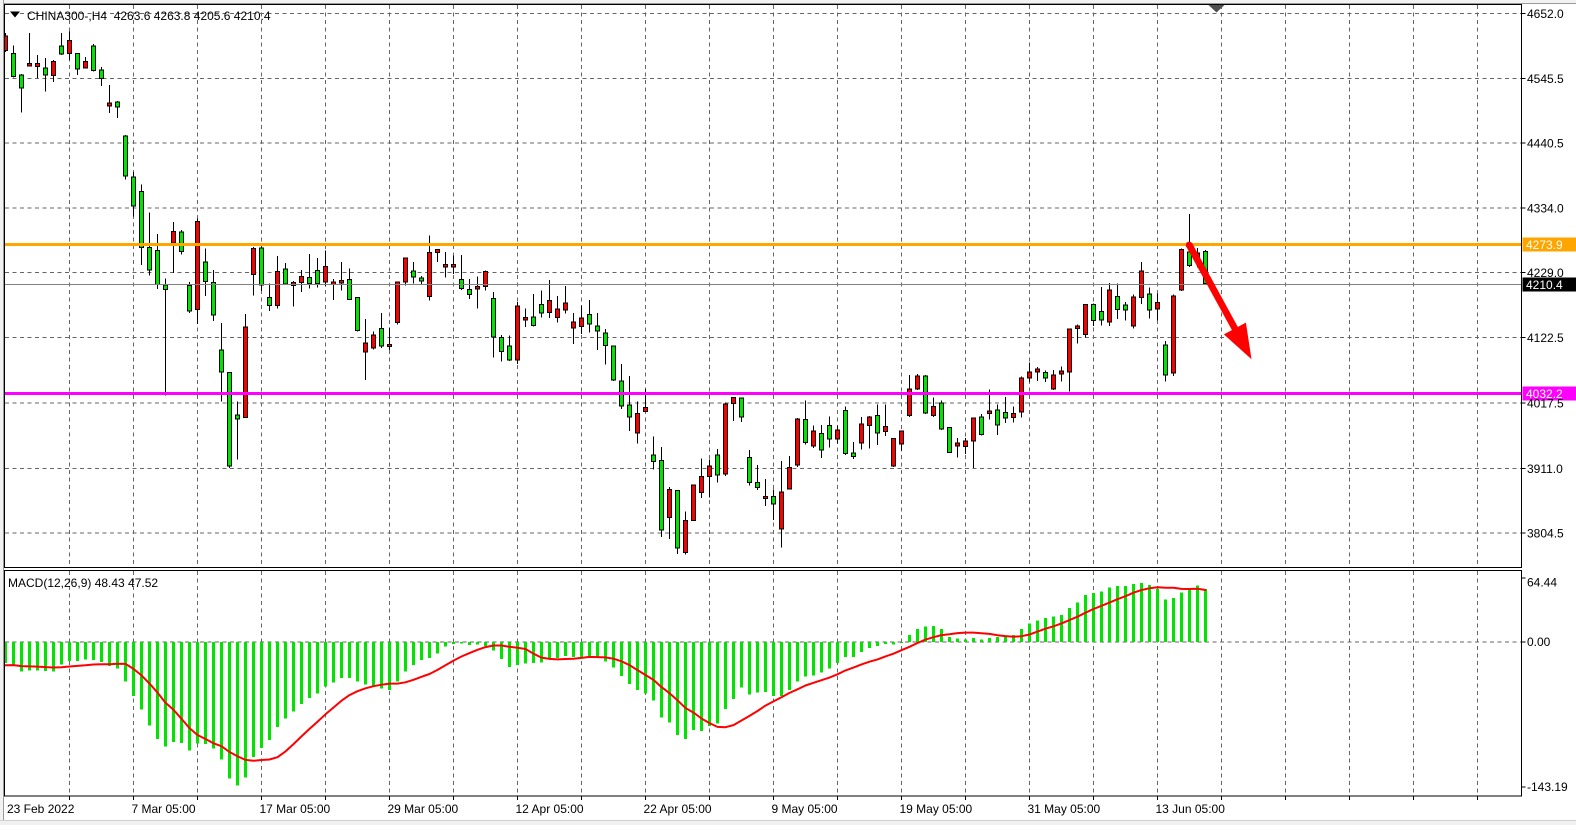  I want to click on svg-text:CHINA300-,H4 4263.6 4263.8 42: CHINA300-,H4 4263.6 4263.8 4205.6 4210.4, so click(149, 16).